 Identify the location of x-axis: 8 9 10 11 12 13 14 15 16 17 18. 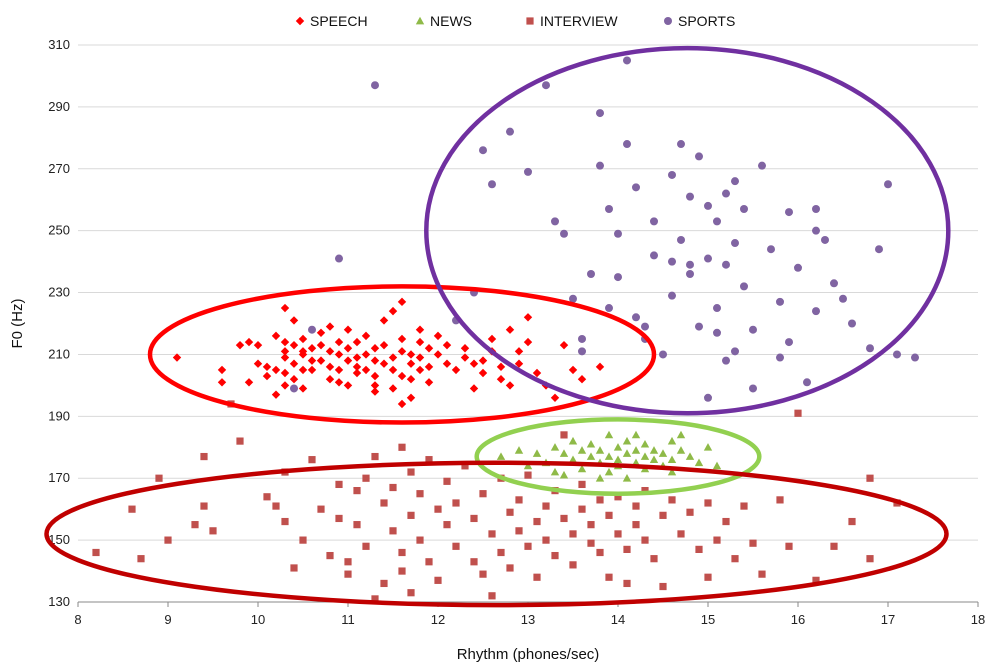
(529, 614).